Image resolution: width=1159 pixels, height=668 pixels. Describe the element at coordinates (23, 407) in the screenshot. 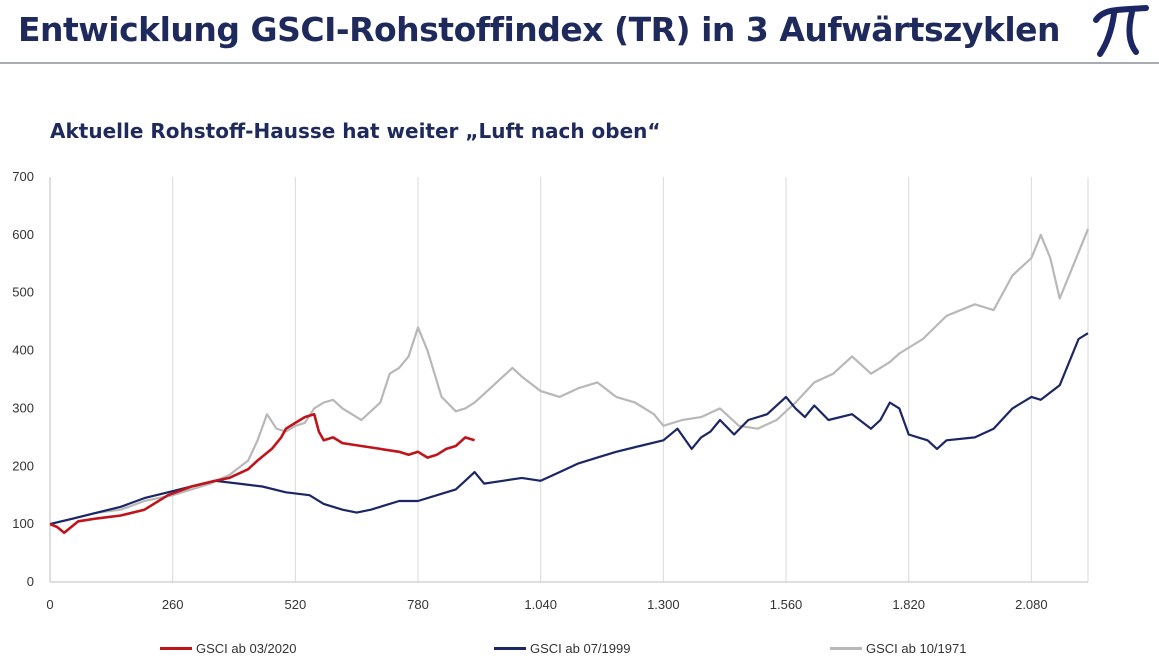

I see `y-tick-label: 300` at that location.